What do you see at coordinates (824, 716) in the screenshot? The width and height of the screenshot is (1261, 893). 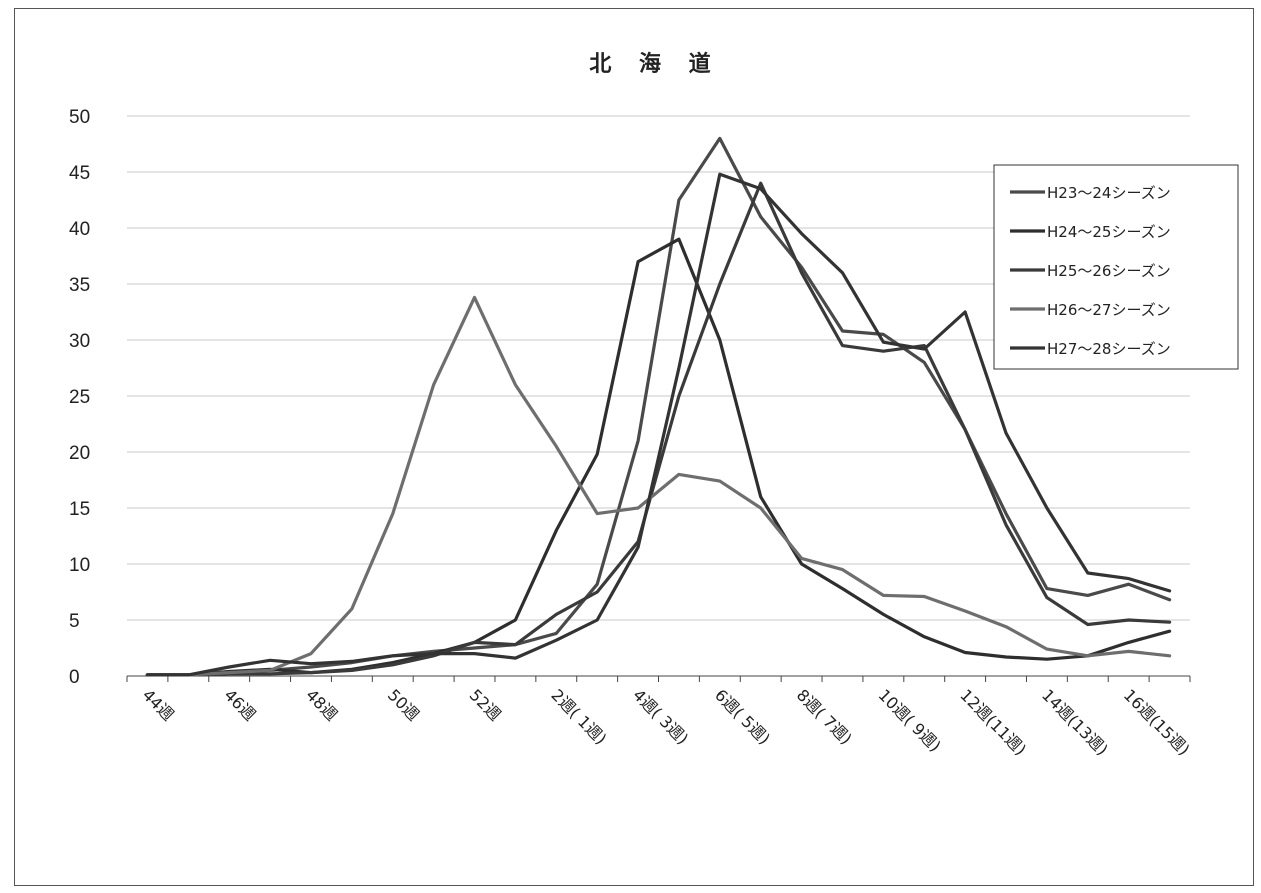 I see `x-tick-label: 8週( 7週)` at bounding box center [824, 716].